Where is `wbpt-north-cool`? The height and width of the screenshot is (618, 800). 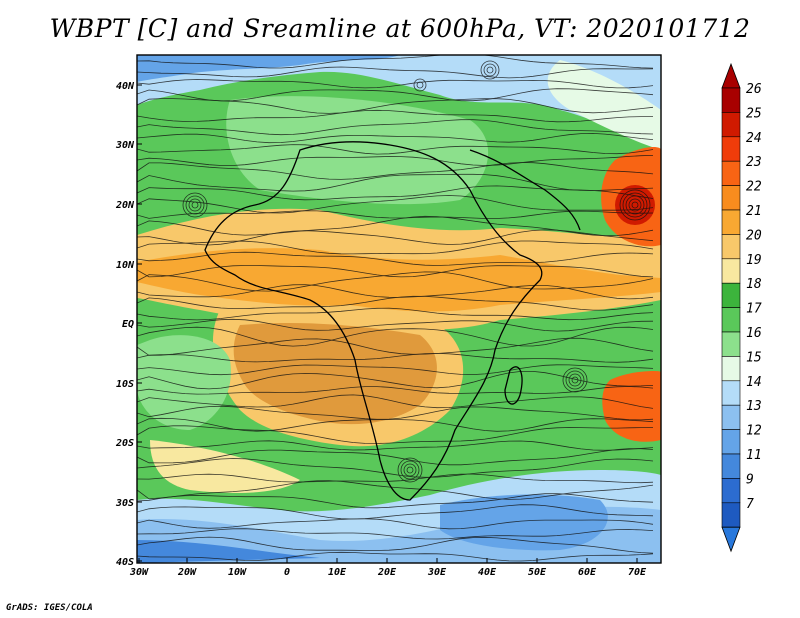
wbpt-north-cool is located at coordinates (399, 102).